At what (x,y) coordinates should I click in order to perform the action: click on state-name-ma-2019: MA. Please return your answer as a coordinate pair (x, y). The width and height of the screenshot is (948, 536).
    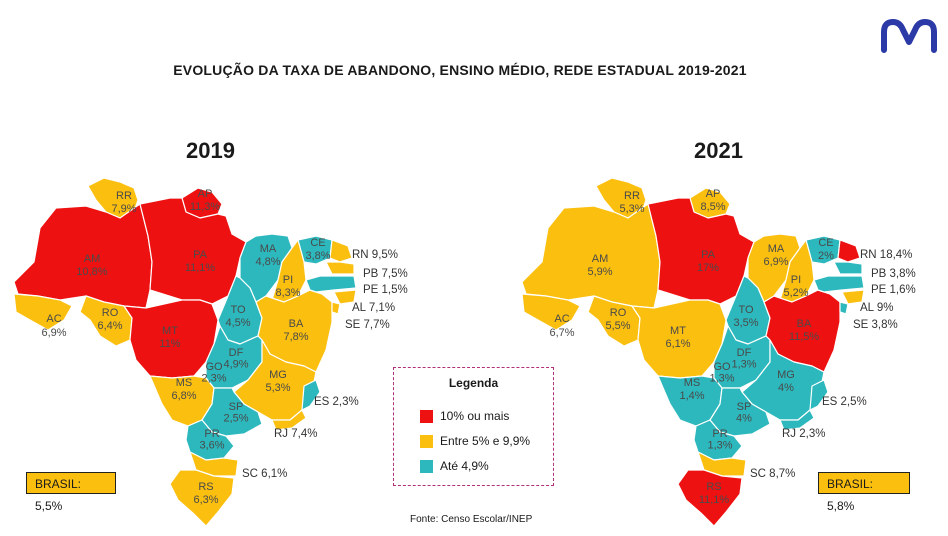
    Looking at the image, I should click on (268, 249).